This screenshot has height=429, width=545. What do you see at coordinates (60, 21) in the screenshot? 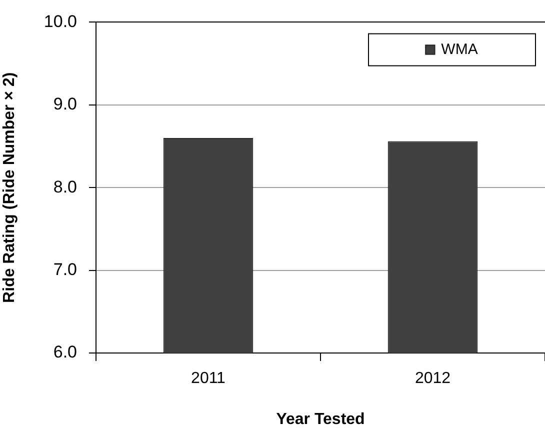
I see `y-tick-label: 10.0` at bounding box center [60, 21].